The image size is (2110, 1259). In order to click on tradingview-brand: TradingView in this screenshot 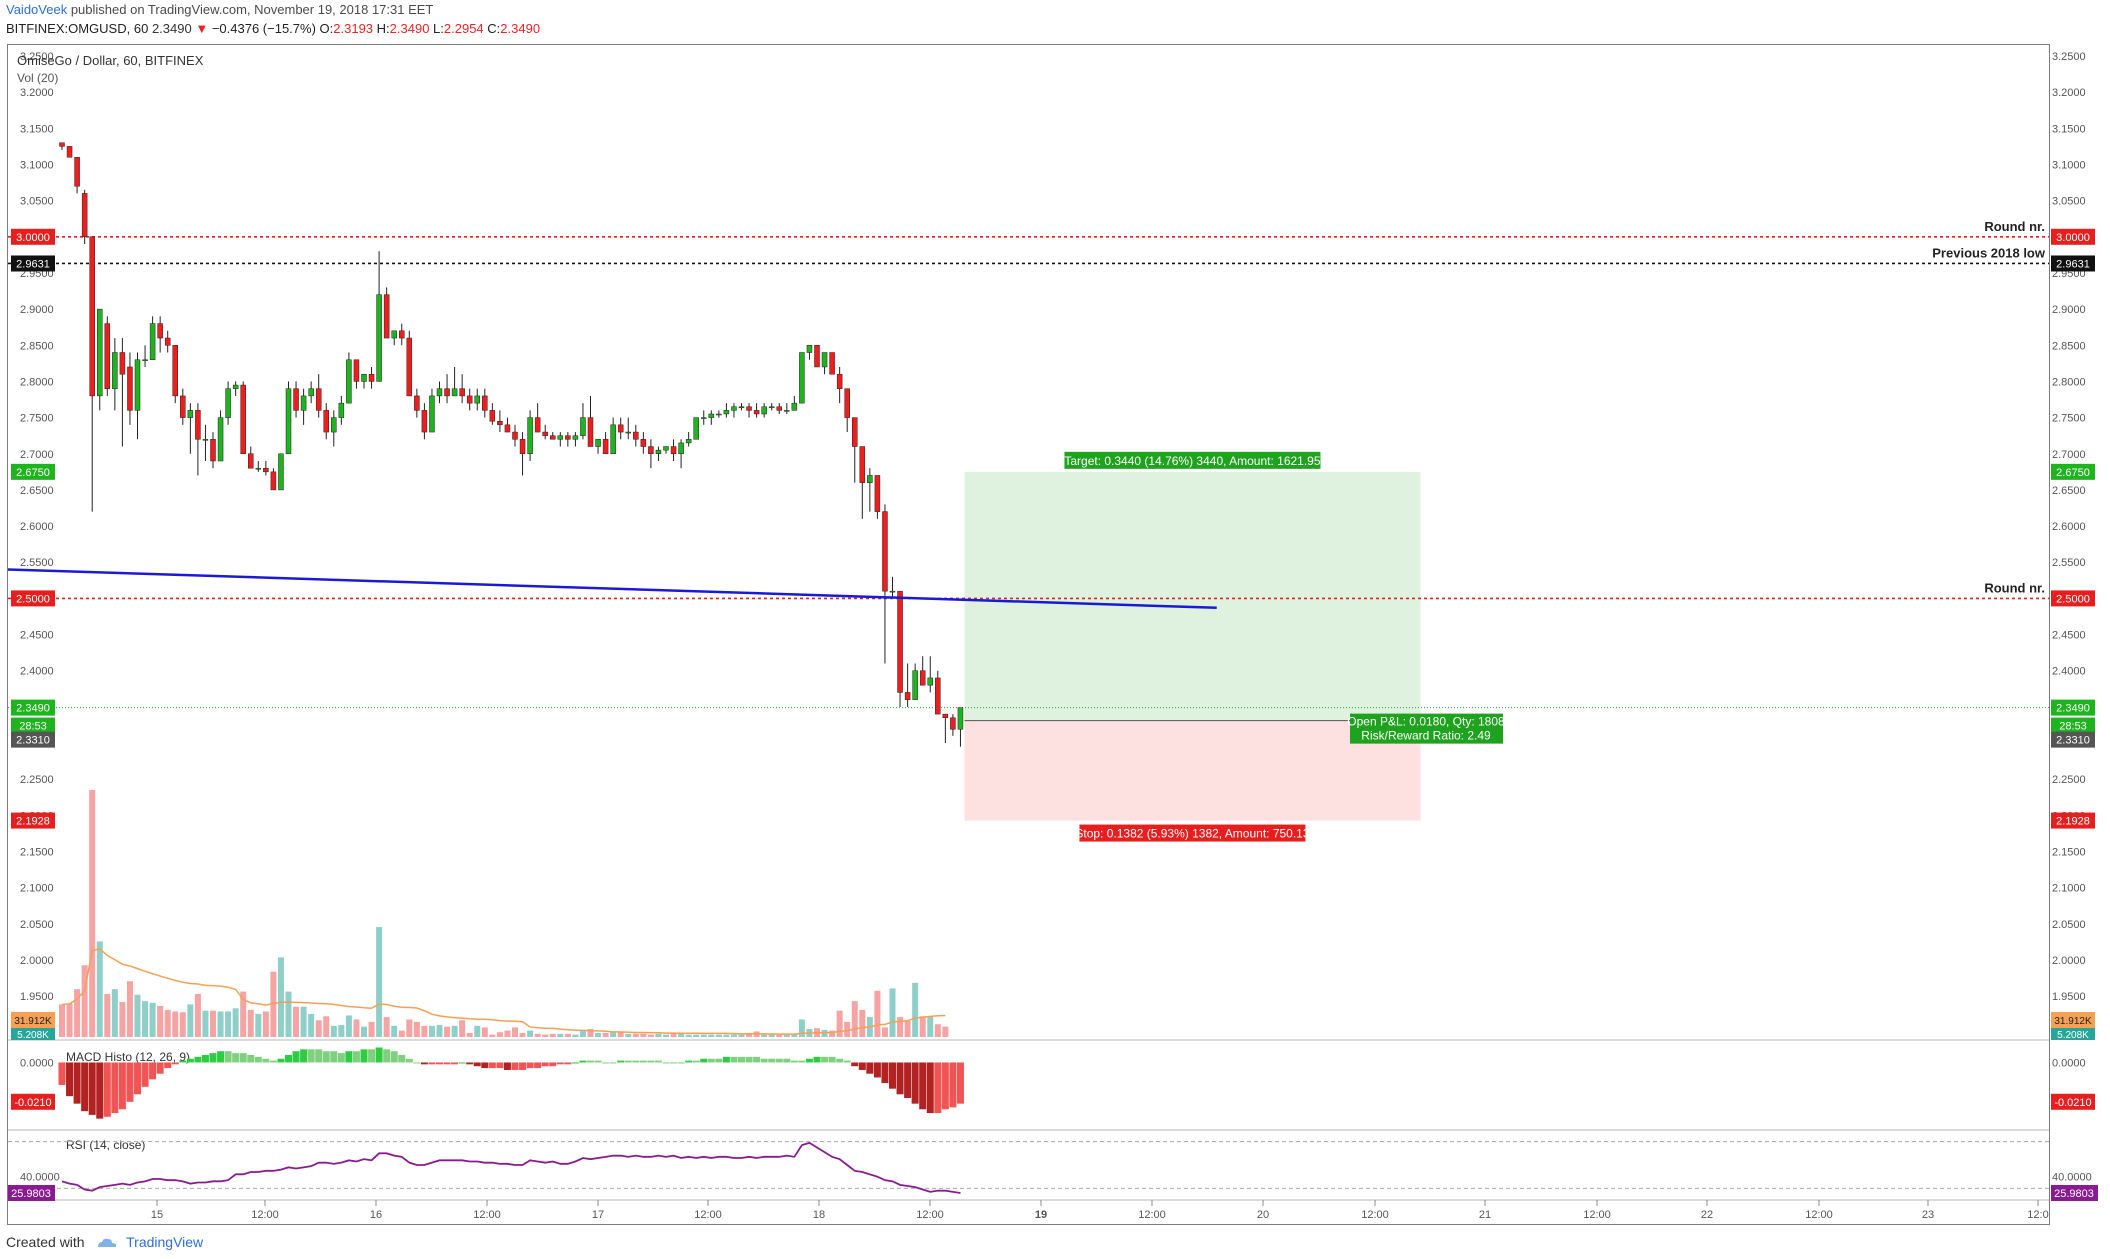, I will do `click(165, 1242)`.